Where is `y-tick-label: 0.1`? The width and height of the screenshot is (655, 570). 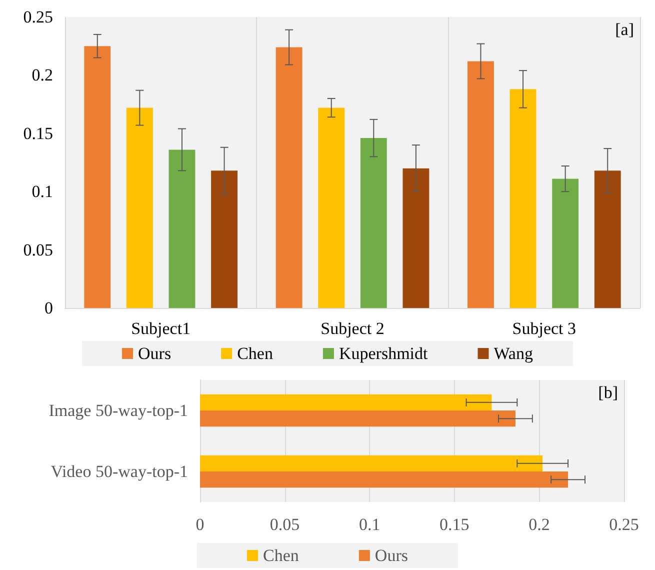 y-tick-label: 0.1 is located at coordinates (42, 192).